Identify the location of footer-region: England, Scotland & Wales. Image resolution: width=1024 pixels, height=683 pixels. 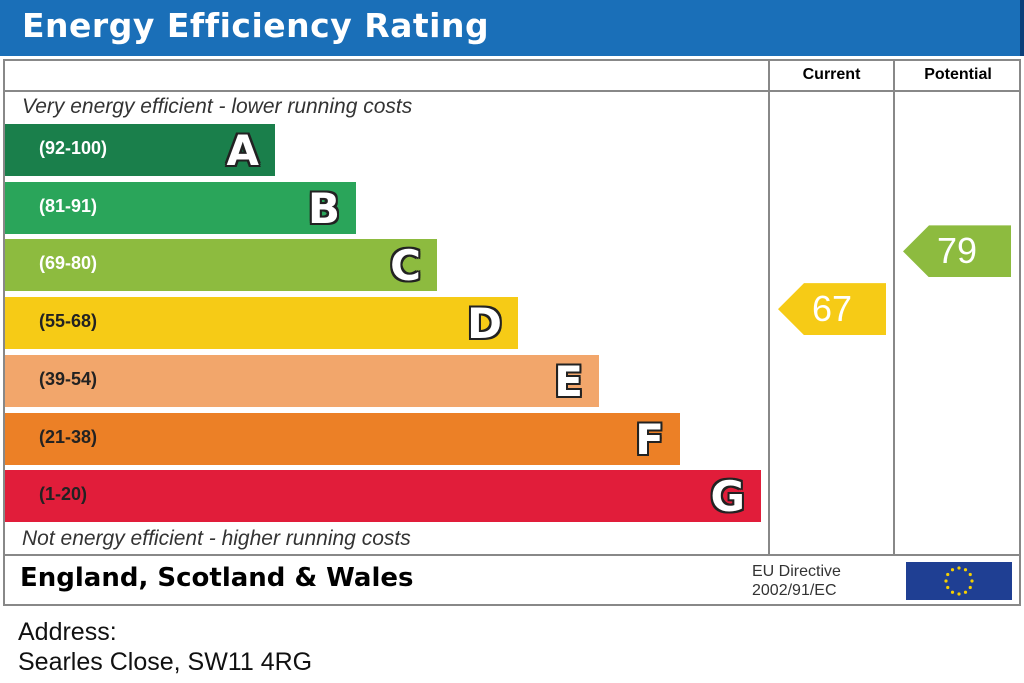
(217, 578).